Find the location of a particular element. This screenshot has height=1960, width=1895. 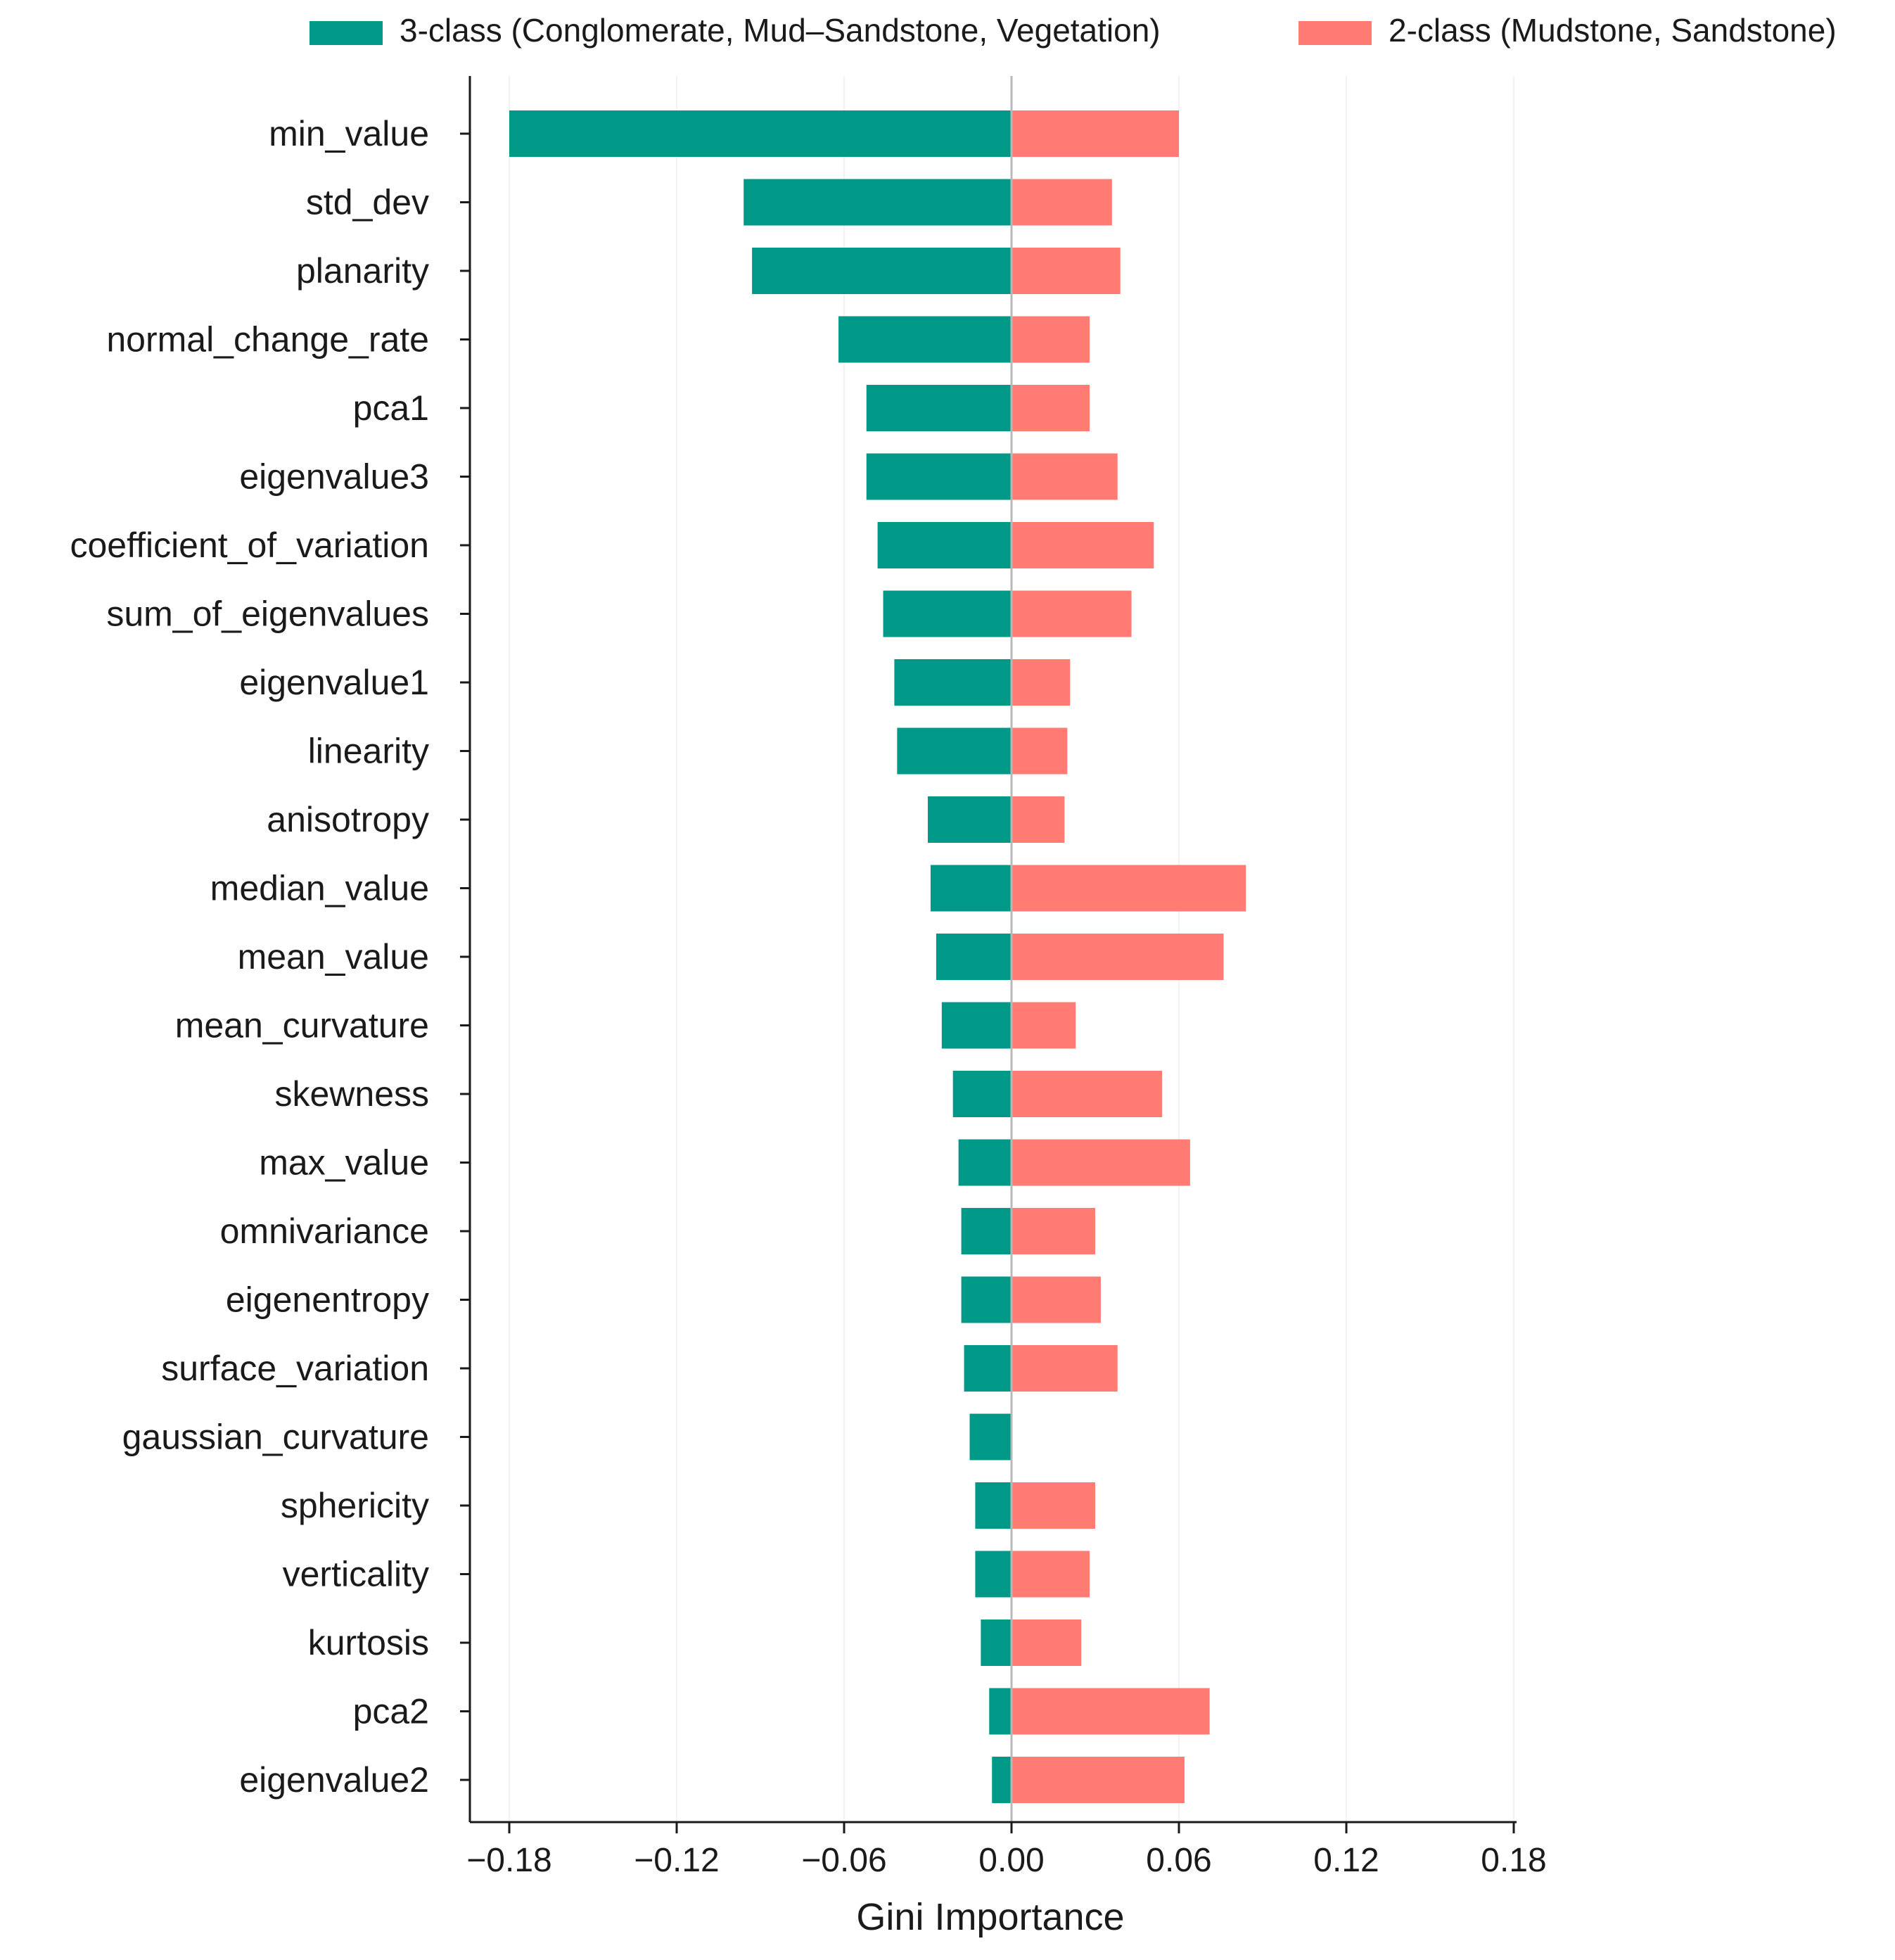

y-tick-label-kurtosis: kurtosis is located at coordinates (368, 1642).